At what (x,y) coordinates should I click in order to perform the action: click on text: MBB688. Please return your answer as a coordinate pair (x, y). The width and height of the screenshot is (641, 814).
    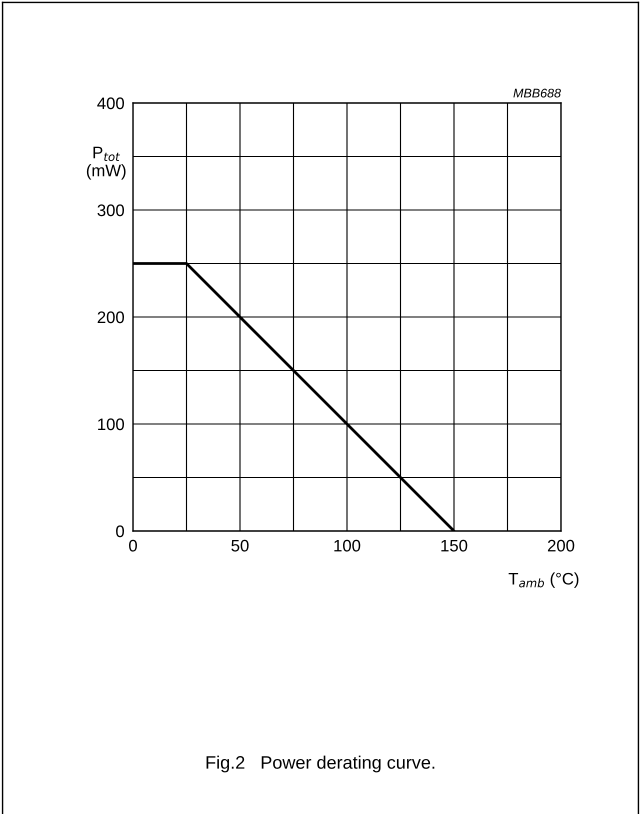
    Looking at the image, I should click on (537, 93).